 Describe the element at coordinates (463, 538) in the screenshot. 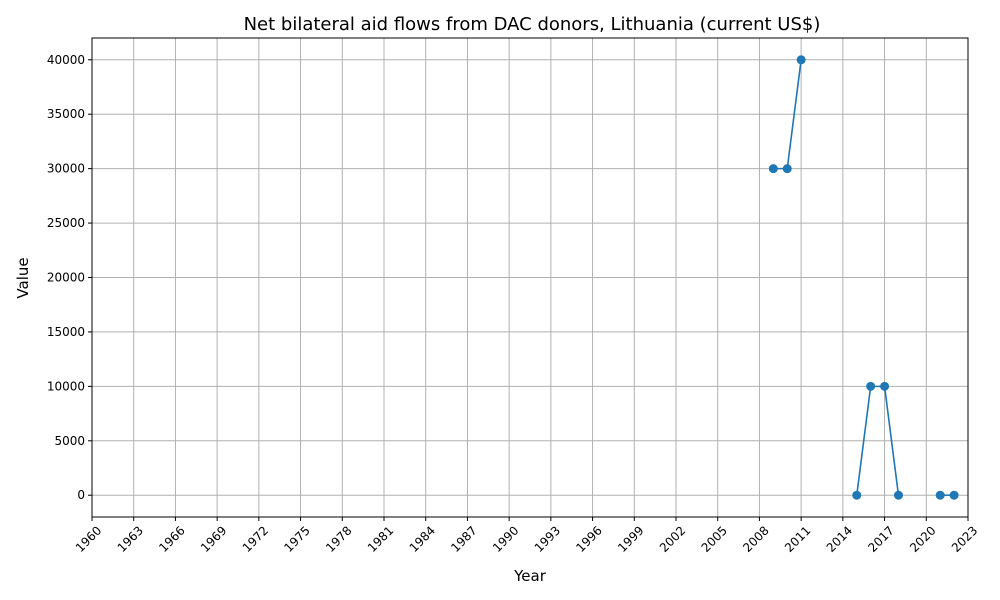

I see `x-tick-label: 1987` at that location.